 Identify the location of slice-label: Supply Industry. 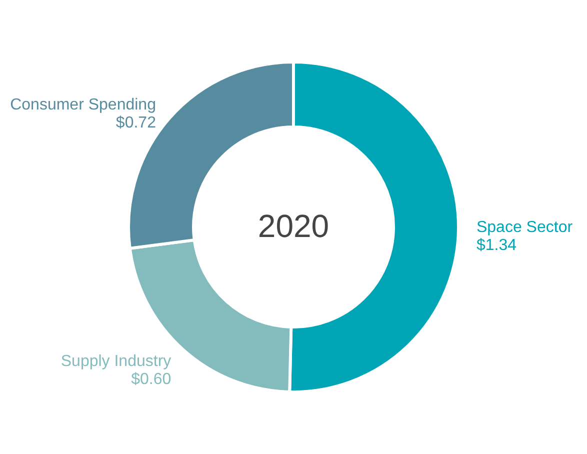
(116, 361).